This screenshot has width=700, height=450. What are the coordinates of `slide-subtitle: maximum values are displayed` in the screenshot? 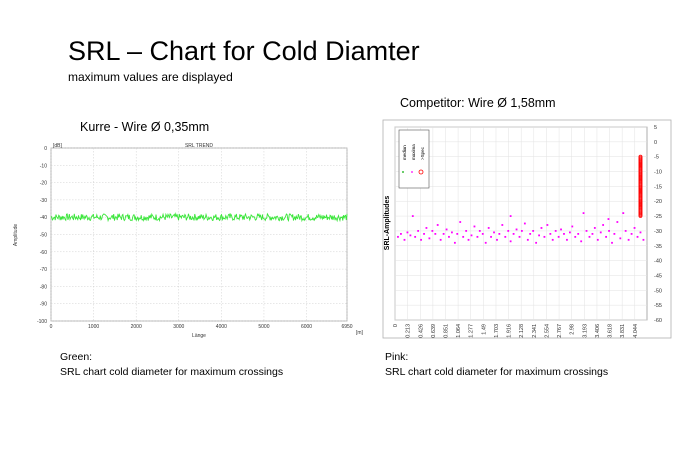 It's located at (150, 77).